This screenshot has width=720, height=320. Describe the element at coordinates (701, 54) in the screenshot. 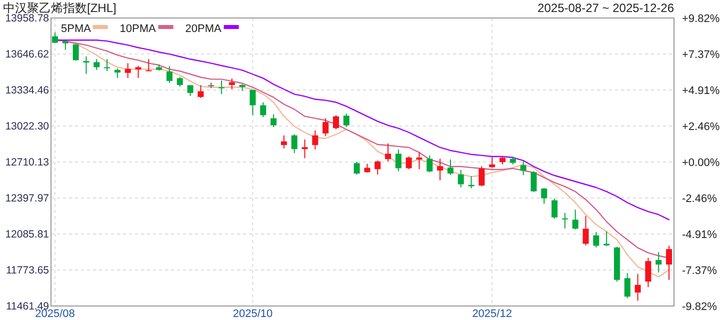

I see `y2-tick-label: +7.37%` at that location.